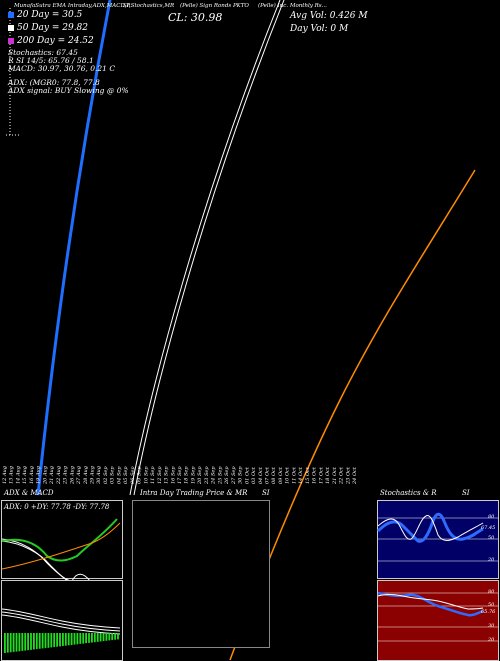 The width and height of the screenshot is (500, 661). What do you see at coordinates (247, 475) in the screenshot?
I see `date-tick-label: 01 Oct` at bounding box center [247, 475].